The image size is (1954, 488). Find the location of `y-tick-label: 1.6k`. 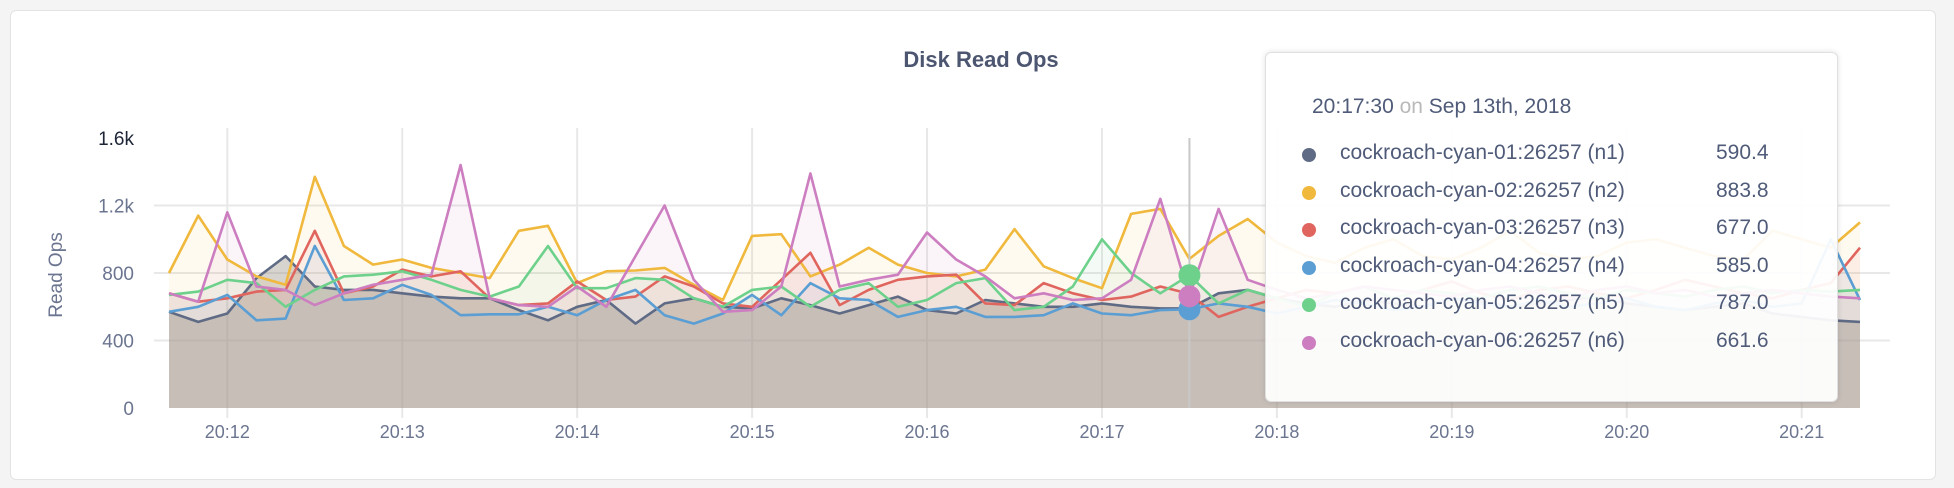

y-tick-label: 1.6k is located at coordinates (116, 139).